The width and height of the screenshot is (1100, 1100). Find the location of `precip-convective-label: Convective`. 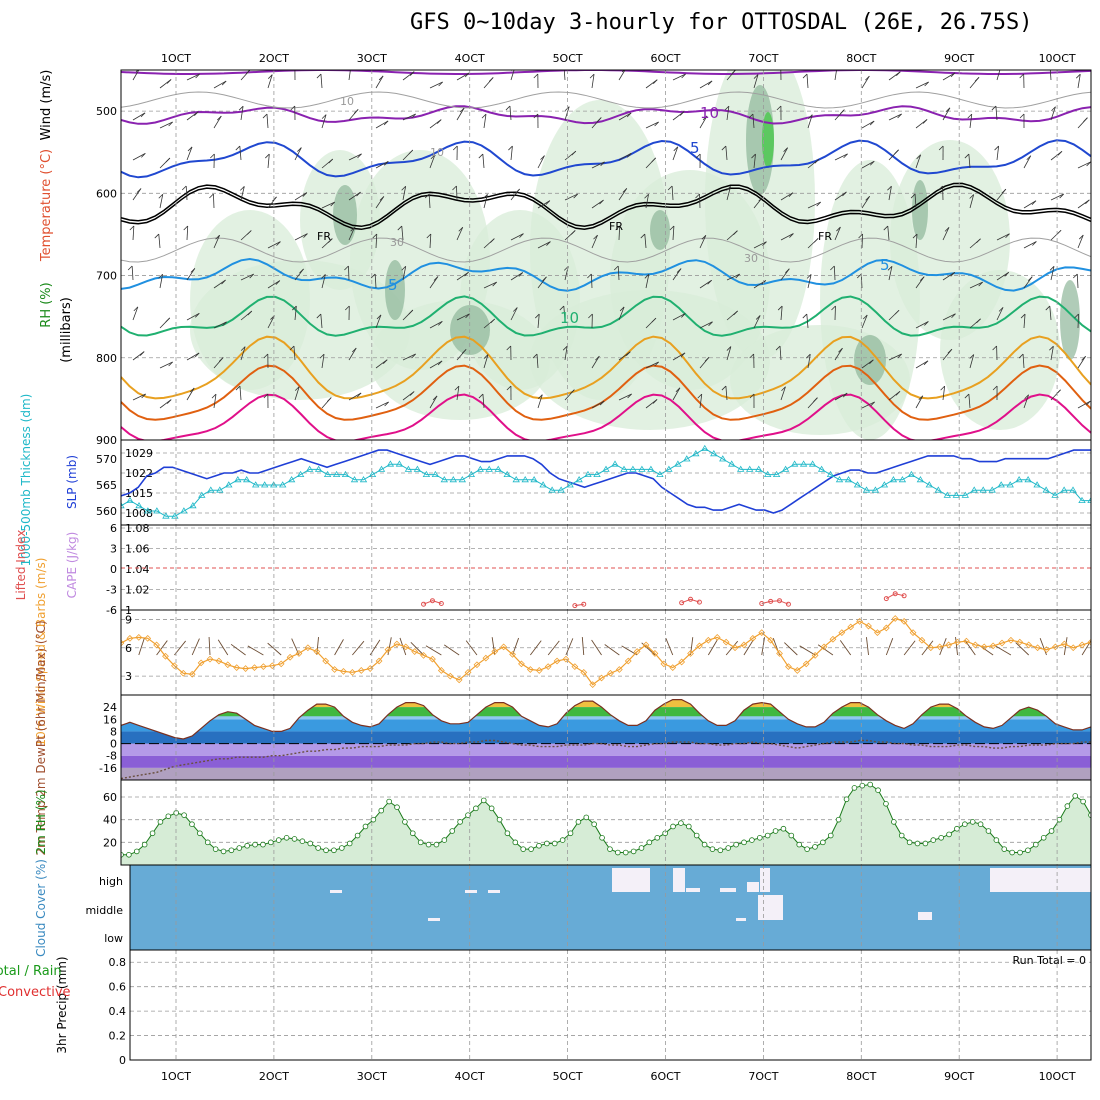

precip-convective-label: Convective is located at coordinates (35, 992).